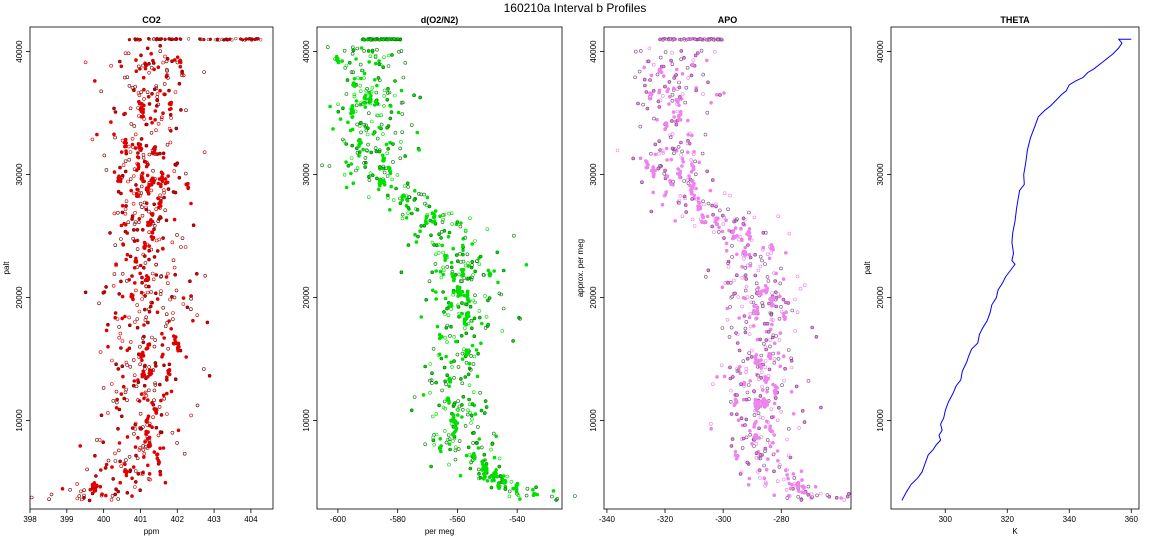 This screenshot has width=1150, height=550. I want to click on o2n2-y-tick-label: 10000, so click(306, 420).